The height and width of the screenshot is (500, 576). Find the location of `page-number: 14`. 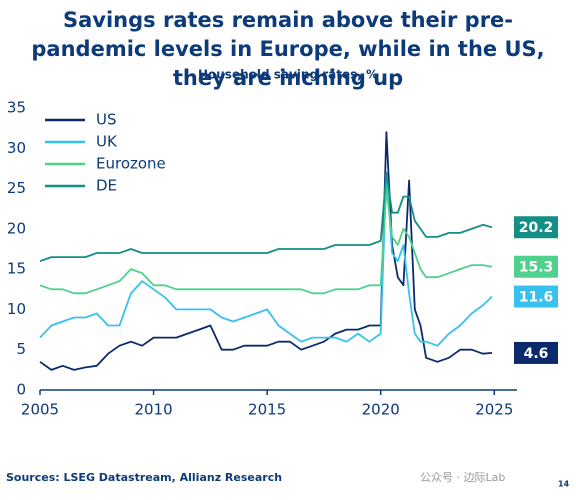

page-number: 14 is located at coordinates (564, 484).